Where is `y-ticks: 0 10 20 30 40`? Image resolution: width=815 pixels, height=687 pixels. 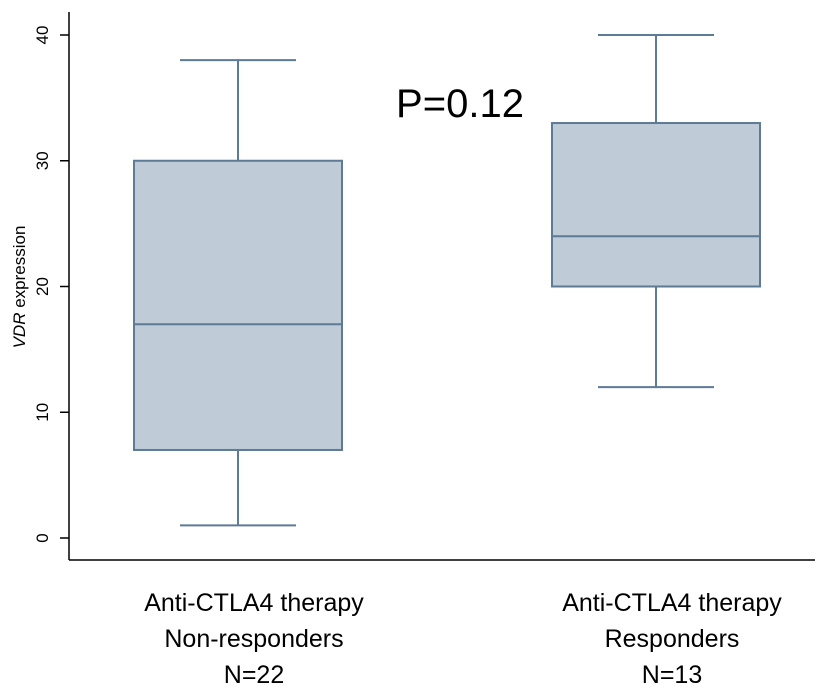 y-ticks: 0 10 20 30 40 is located at coordinates (51, 284).